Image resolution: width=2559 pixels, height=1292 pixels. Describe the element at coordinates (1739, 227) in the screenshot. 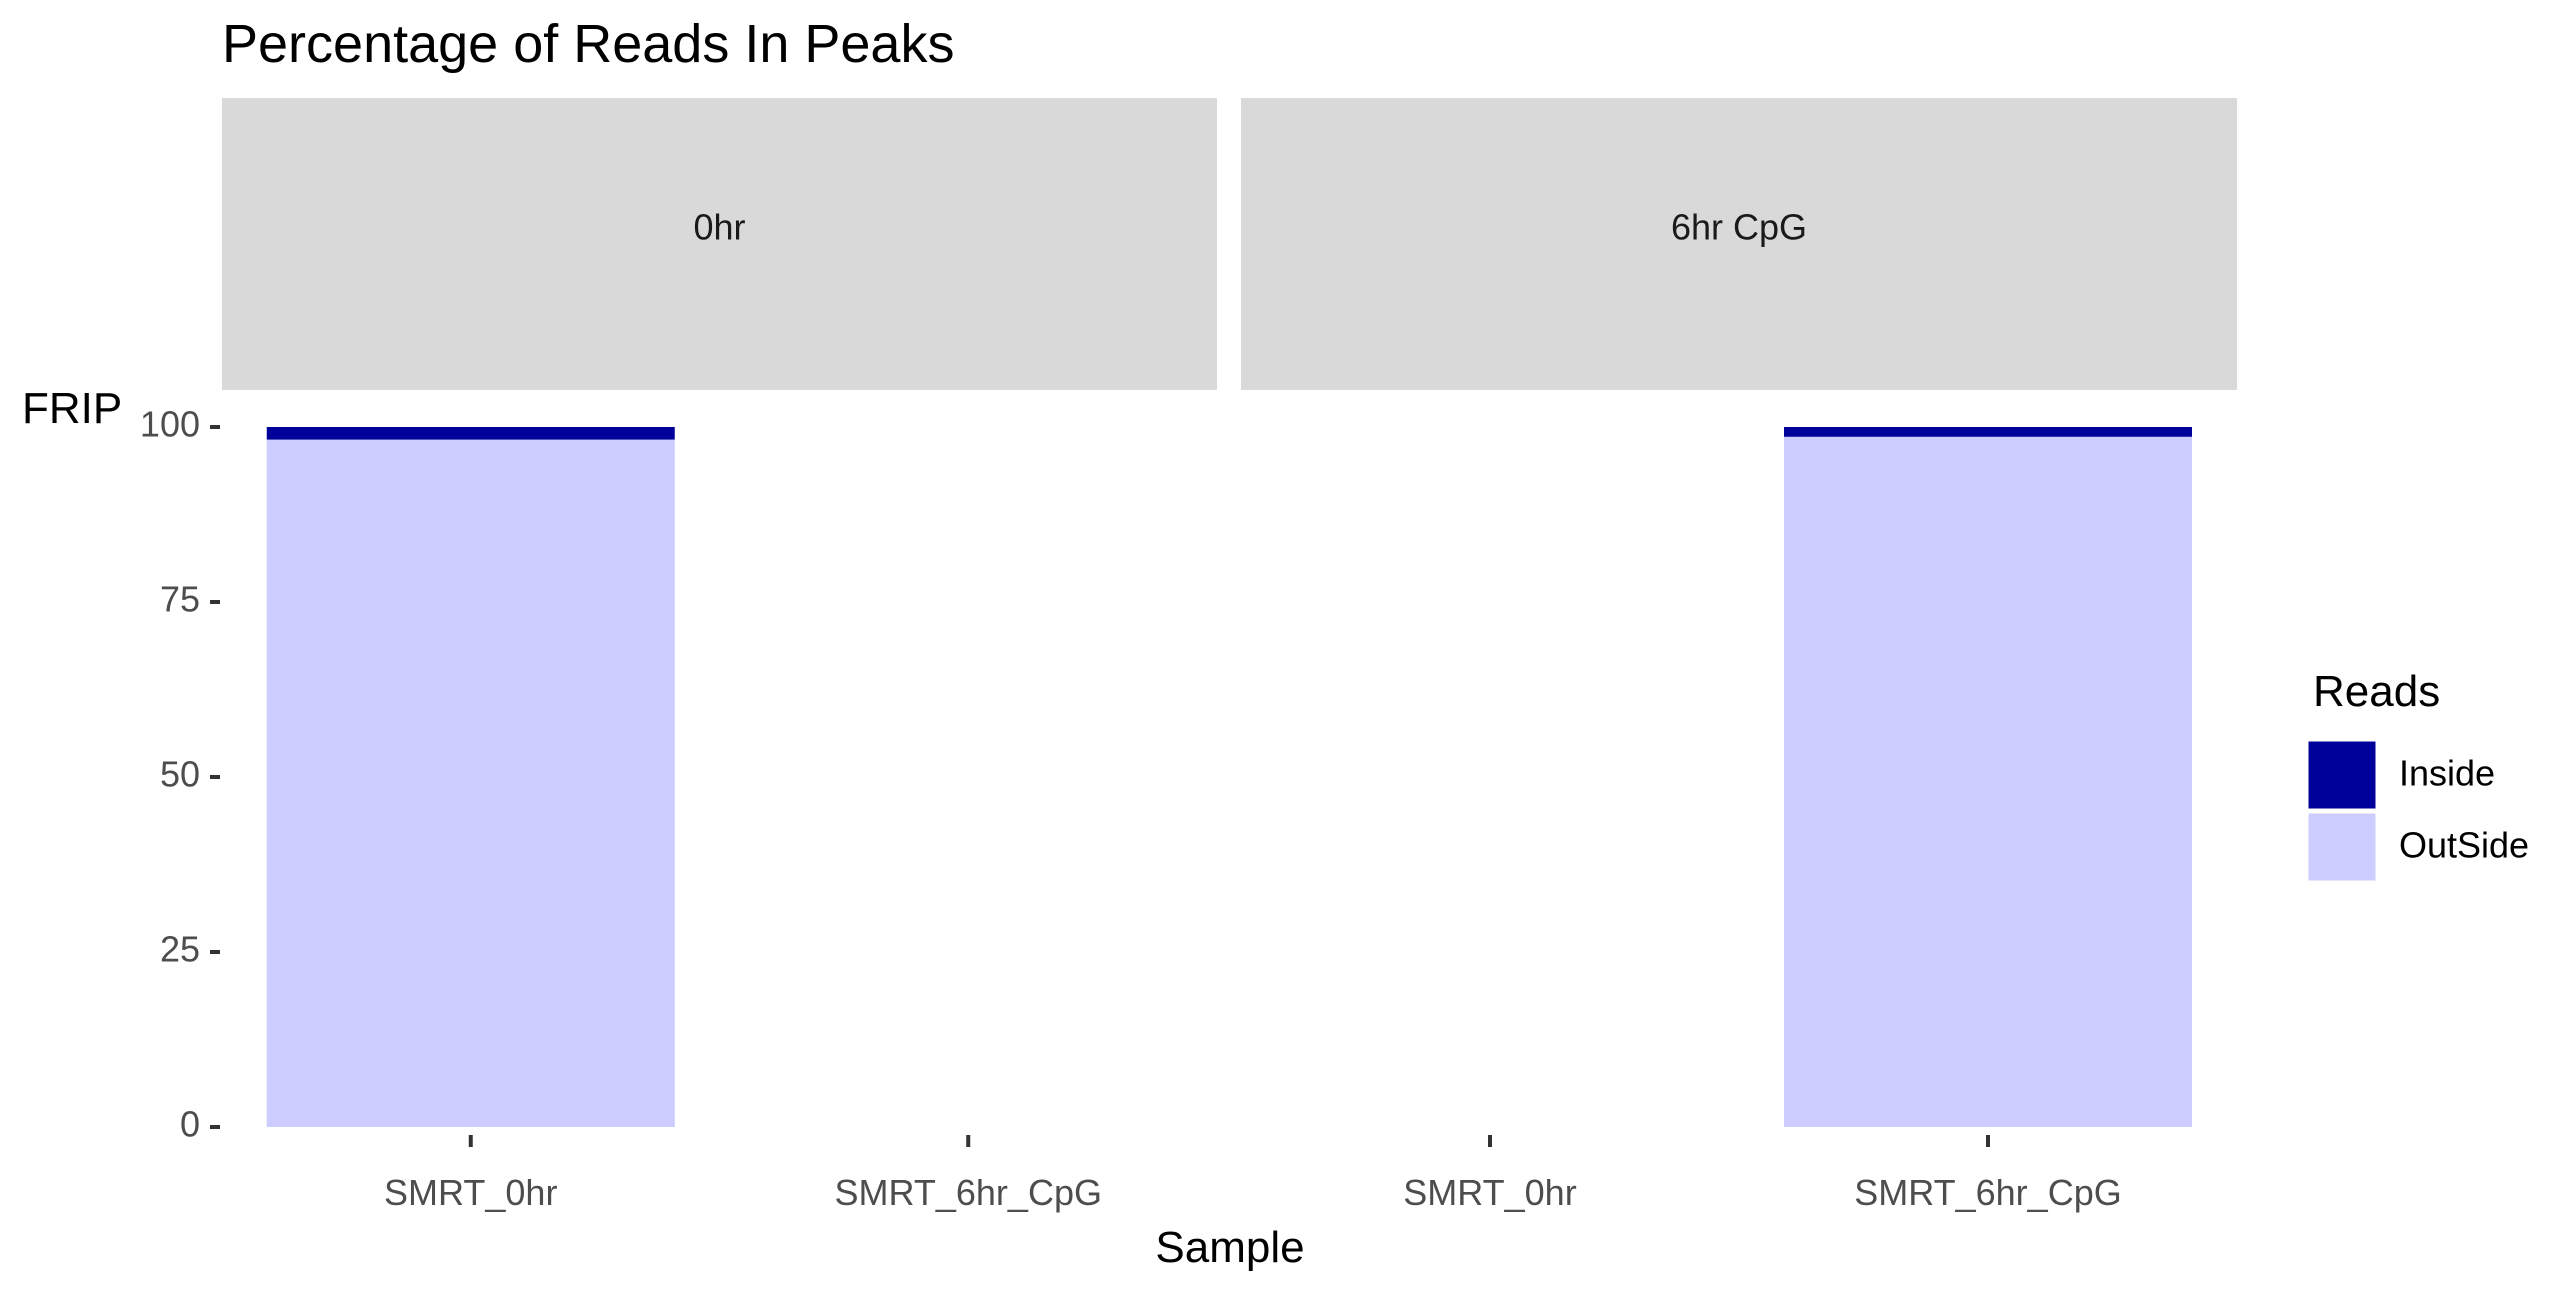

I see `facet-strip-label: 6hr CpG` at that location.